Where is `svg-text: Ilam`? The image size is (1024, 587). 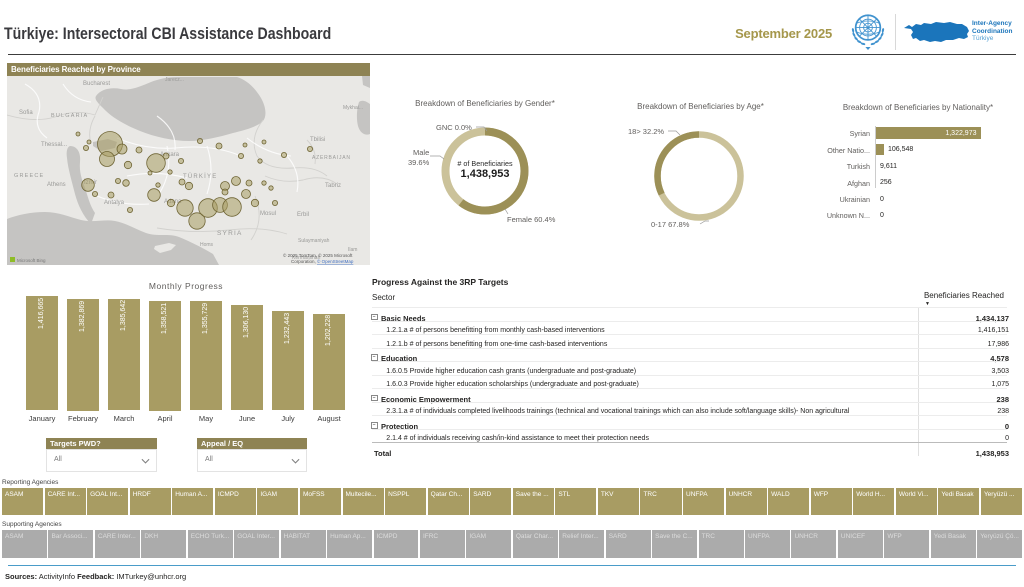 svg-text: Ilam is located at coordinates (352, 250).